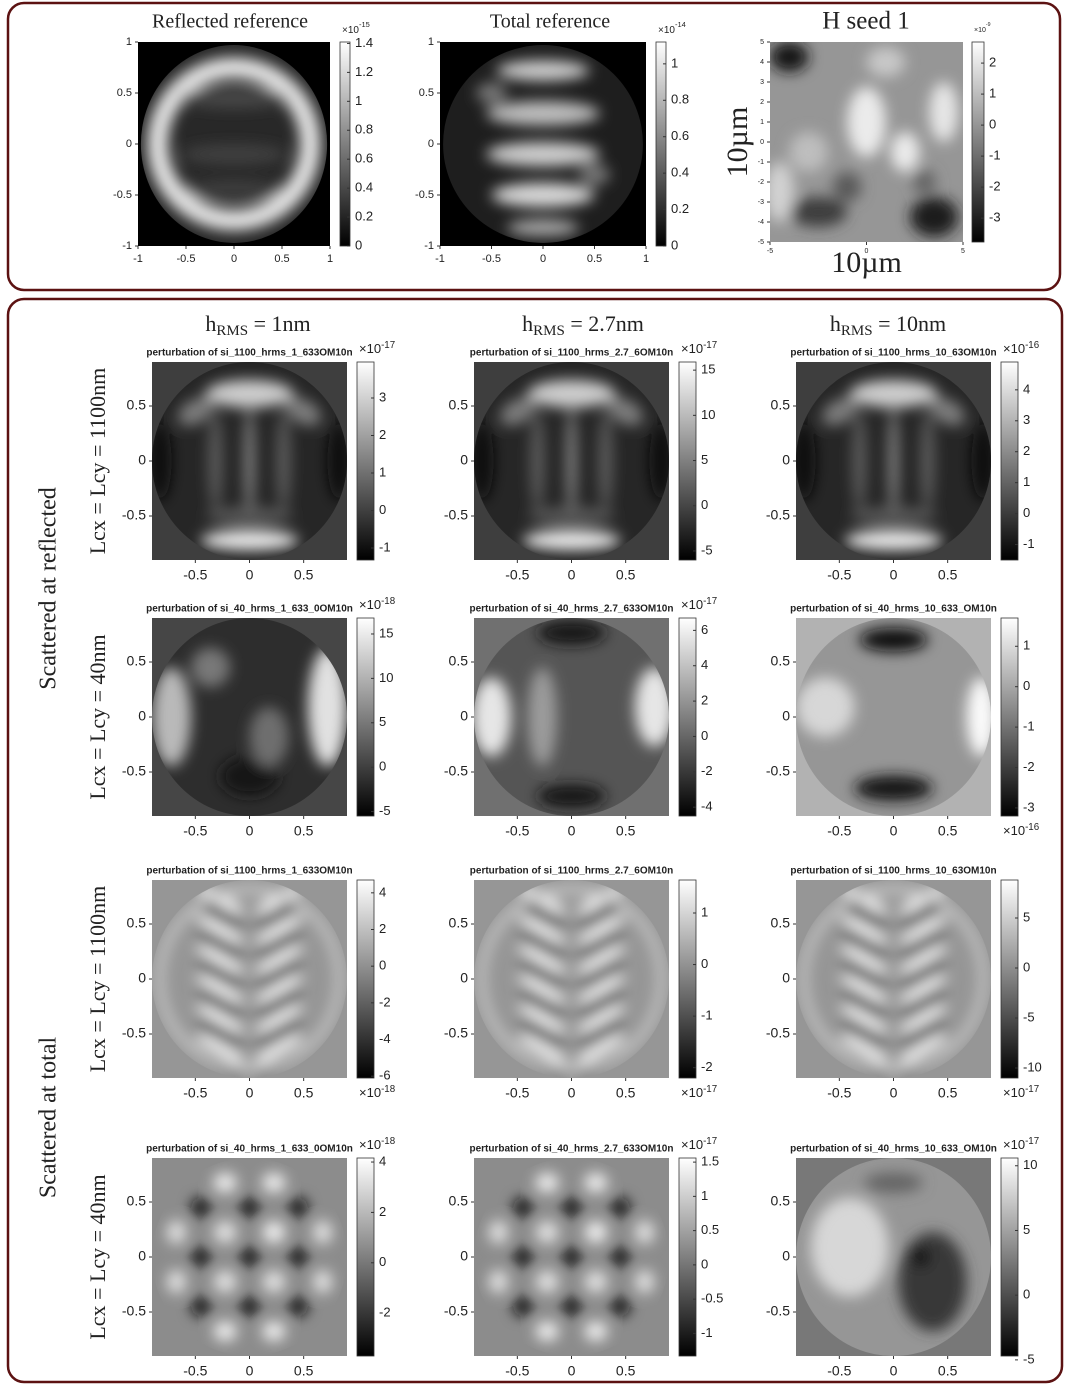  Describe the element at coordinates (49, 1118) in the screenshot. I see `group-label: Scattered at total` at that location.